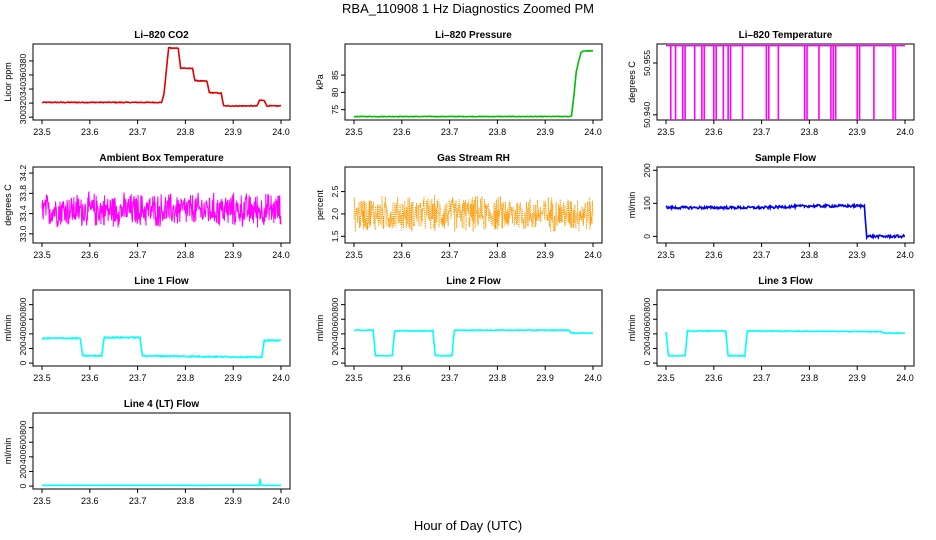  What do you see at coordinates (473, 281) in the screenshot?
I see `panel-title: Line 2 Flow` at bounding box center [473, 281].